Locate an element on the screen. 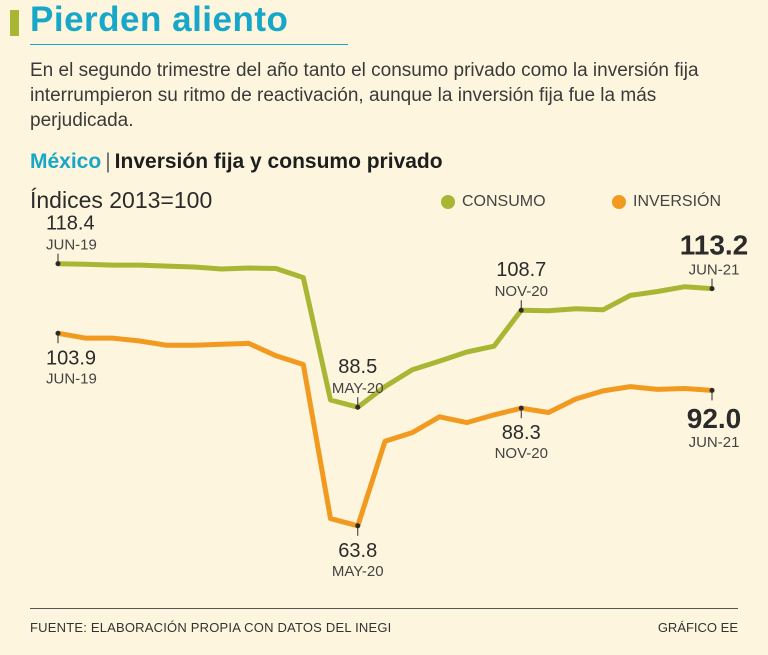 The width and height of the screenshot is (768, 655). legend-consumo: CONSUMO is located at coordinates (493, 202).